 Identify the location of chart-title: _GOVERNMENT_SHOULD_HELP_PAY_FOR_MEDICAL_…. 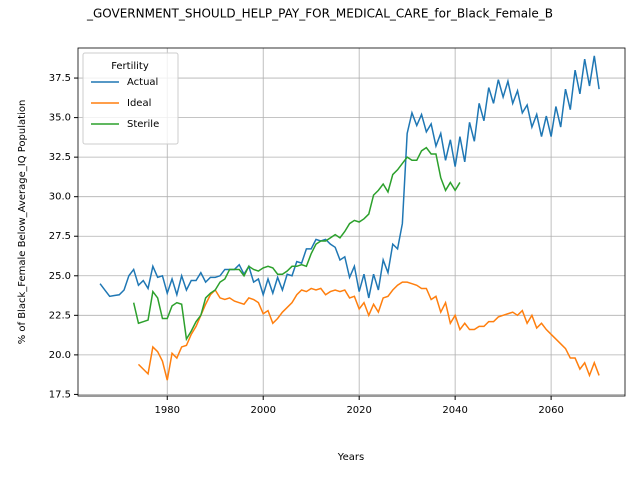
(319, 14).